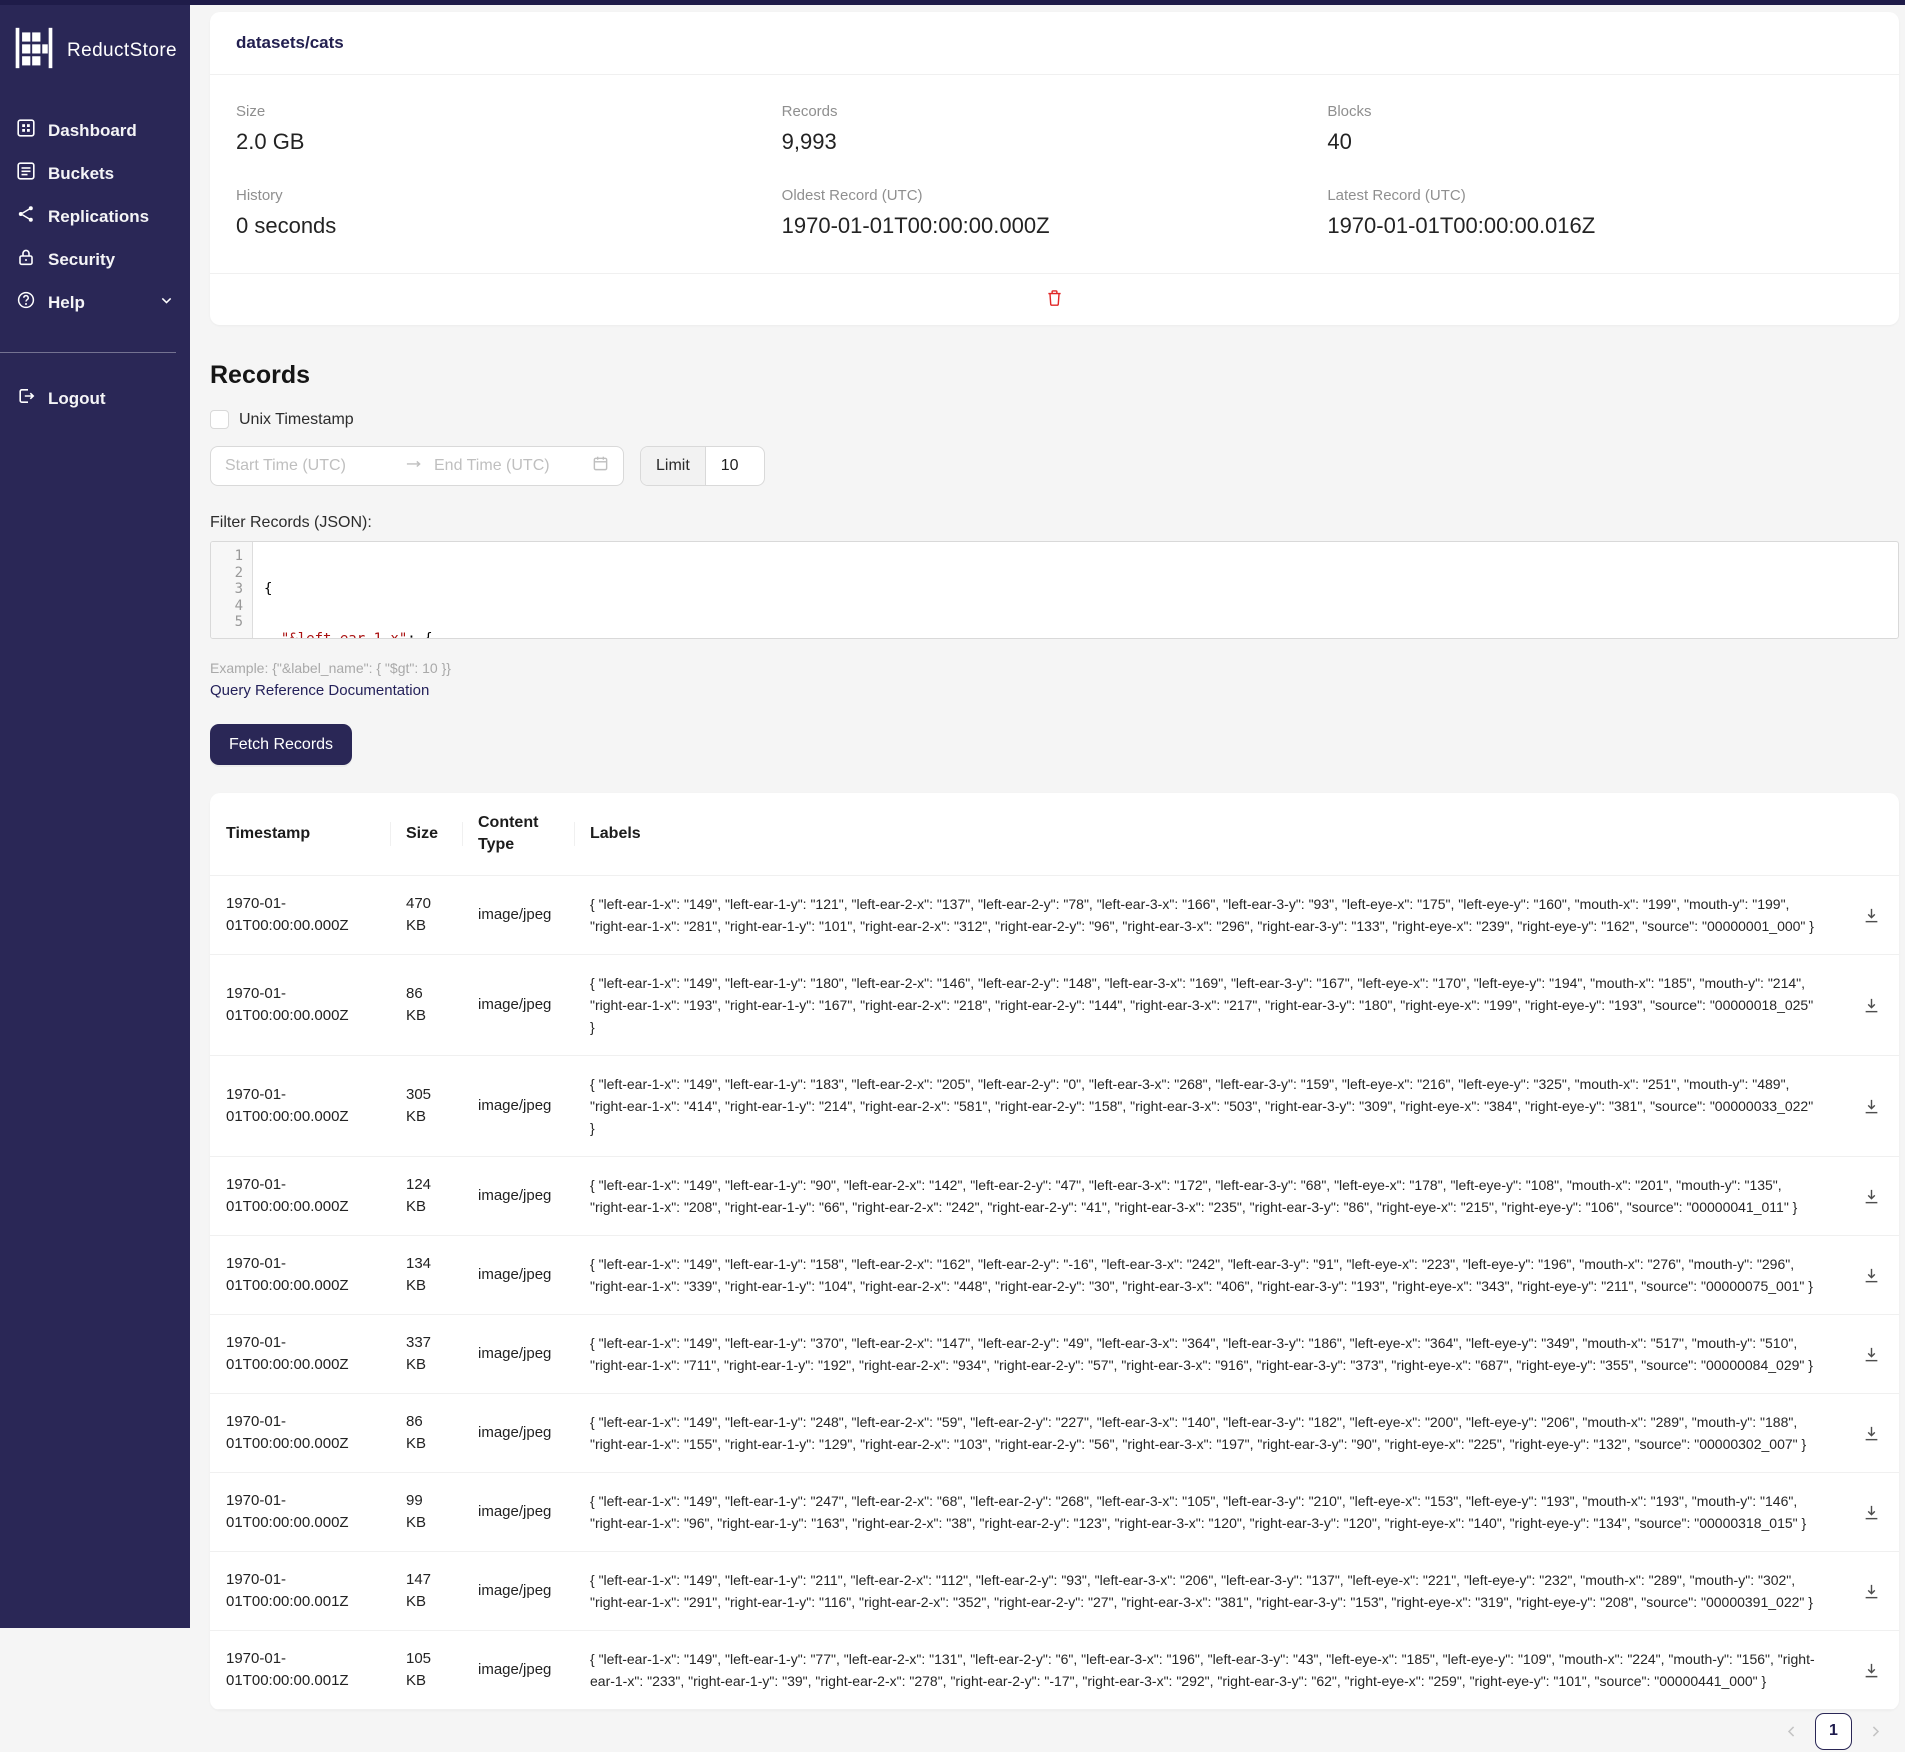 The image size is (1905, 1752). What do you see at coordinates (1054, 523) in the screenshot?
I see `filter-records-label: Filter Records (JSON):` at bounding box center [1054, 523].